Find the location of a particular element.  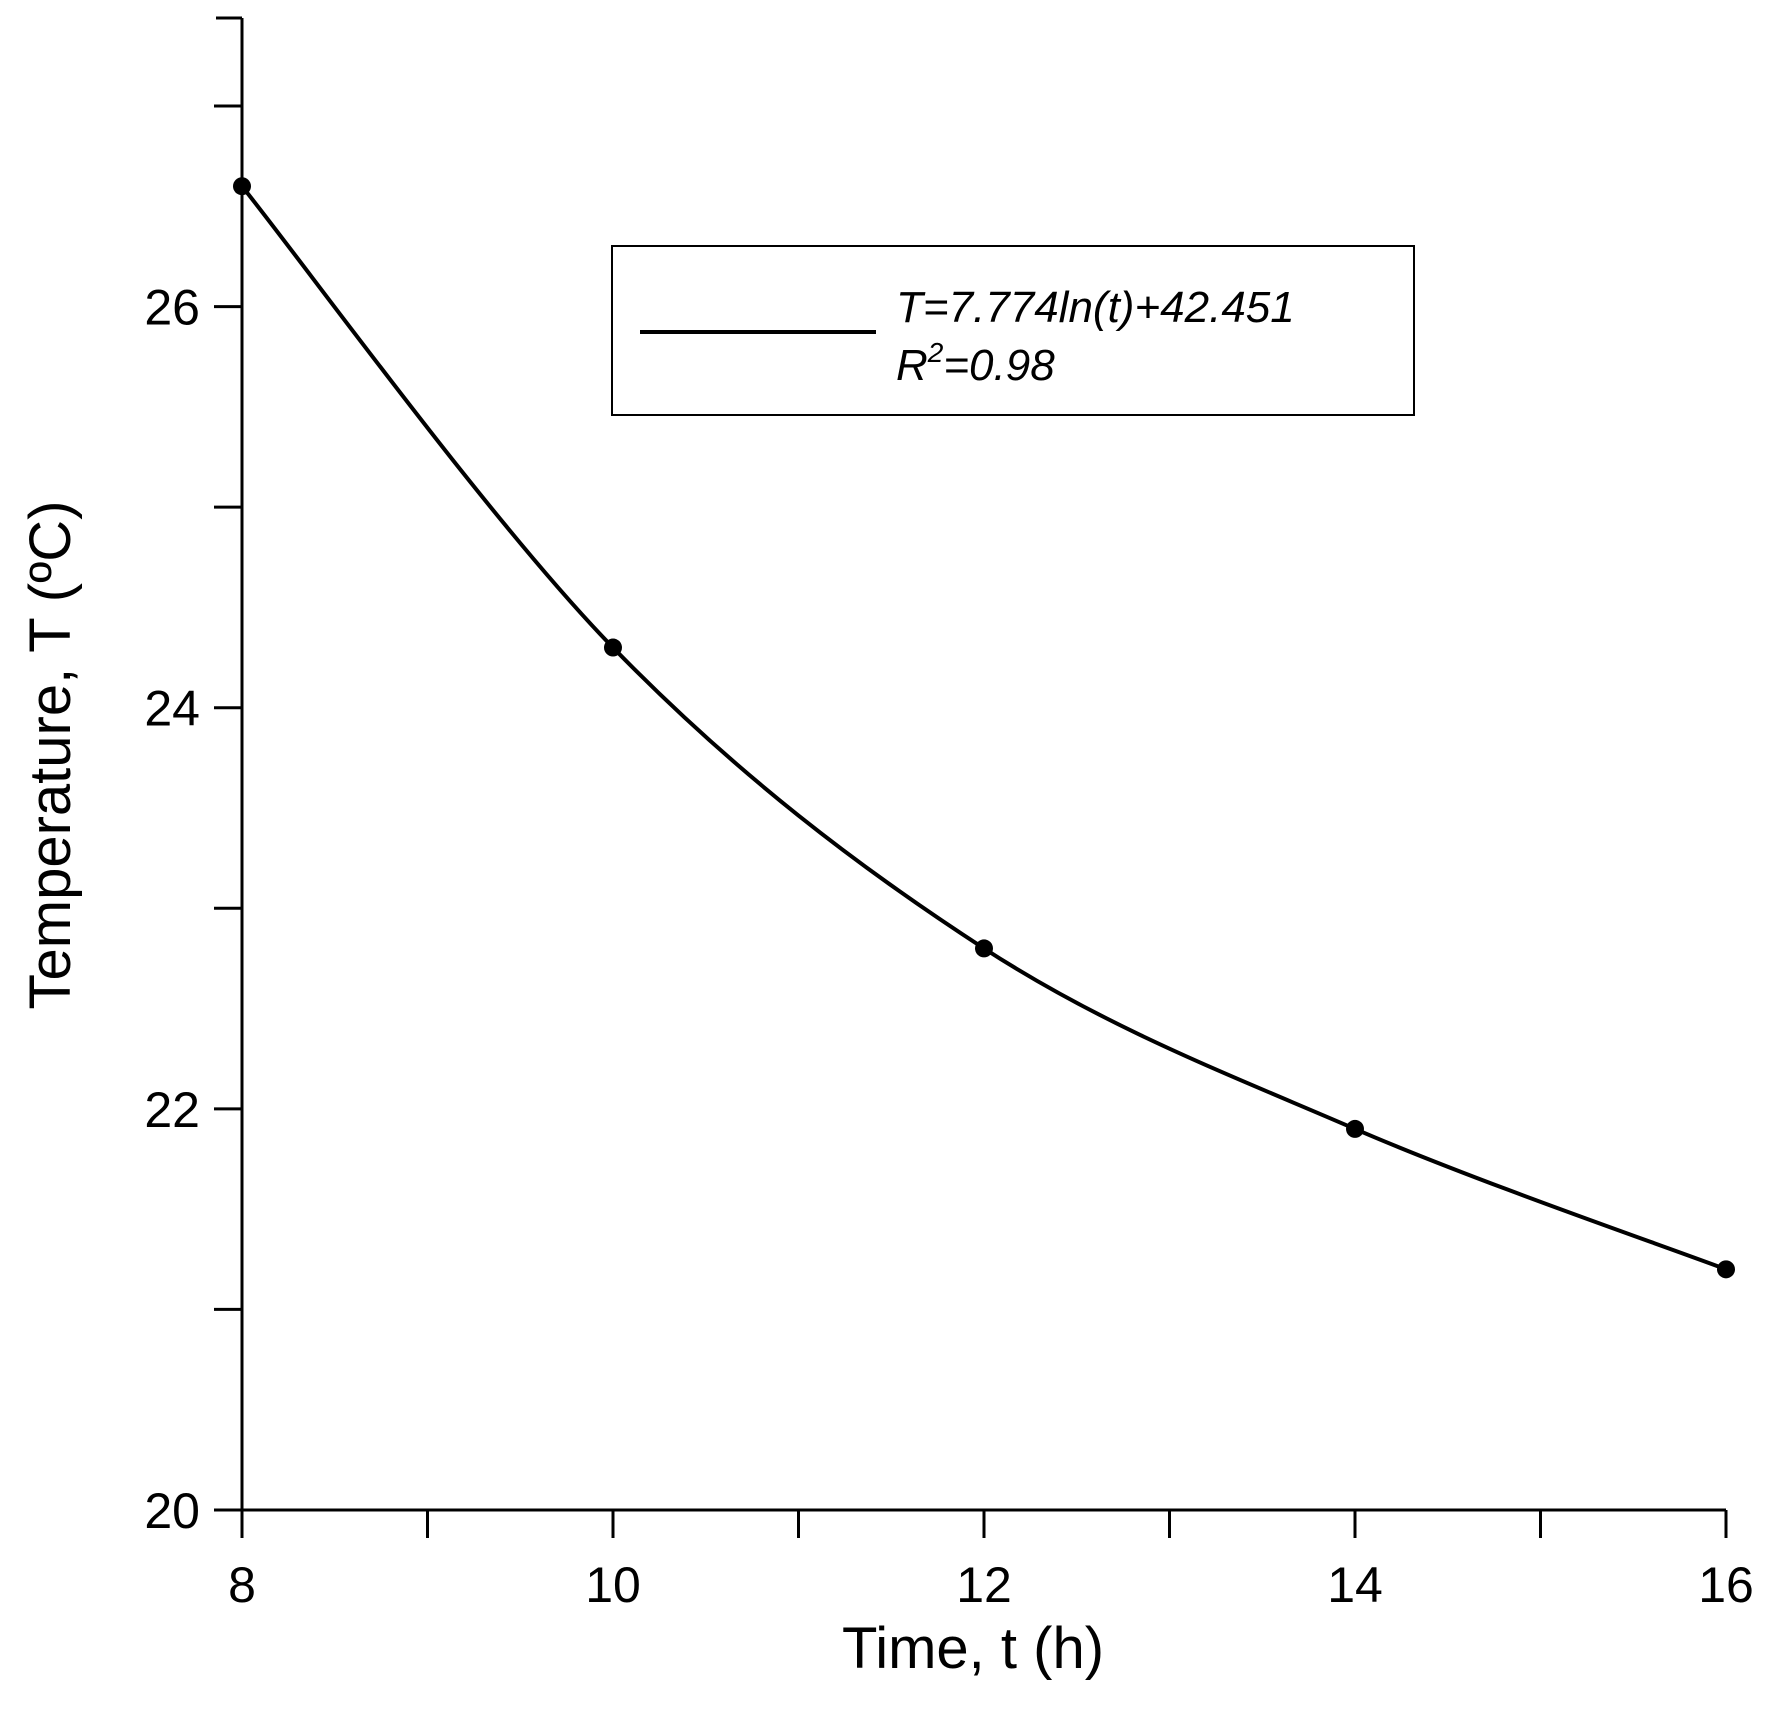

legend-r2-superscript: 2 is located at coordinates (935, 352).